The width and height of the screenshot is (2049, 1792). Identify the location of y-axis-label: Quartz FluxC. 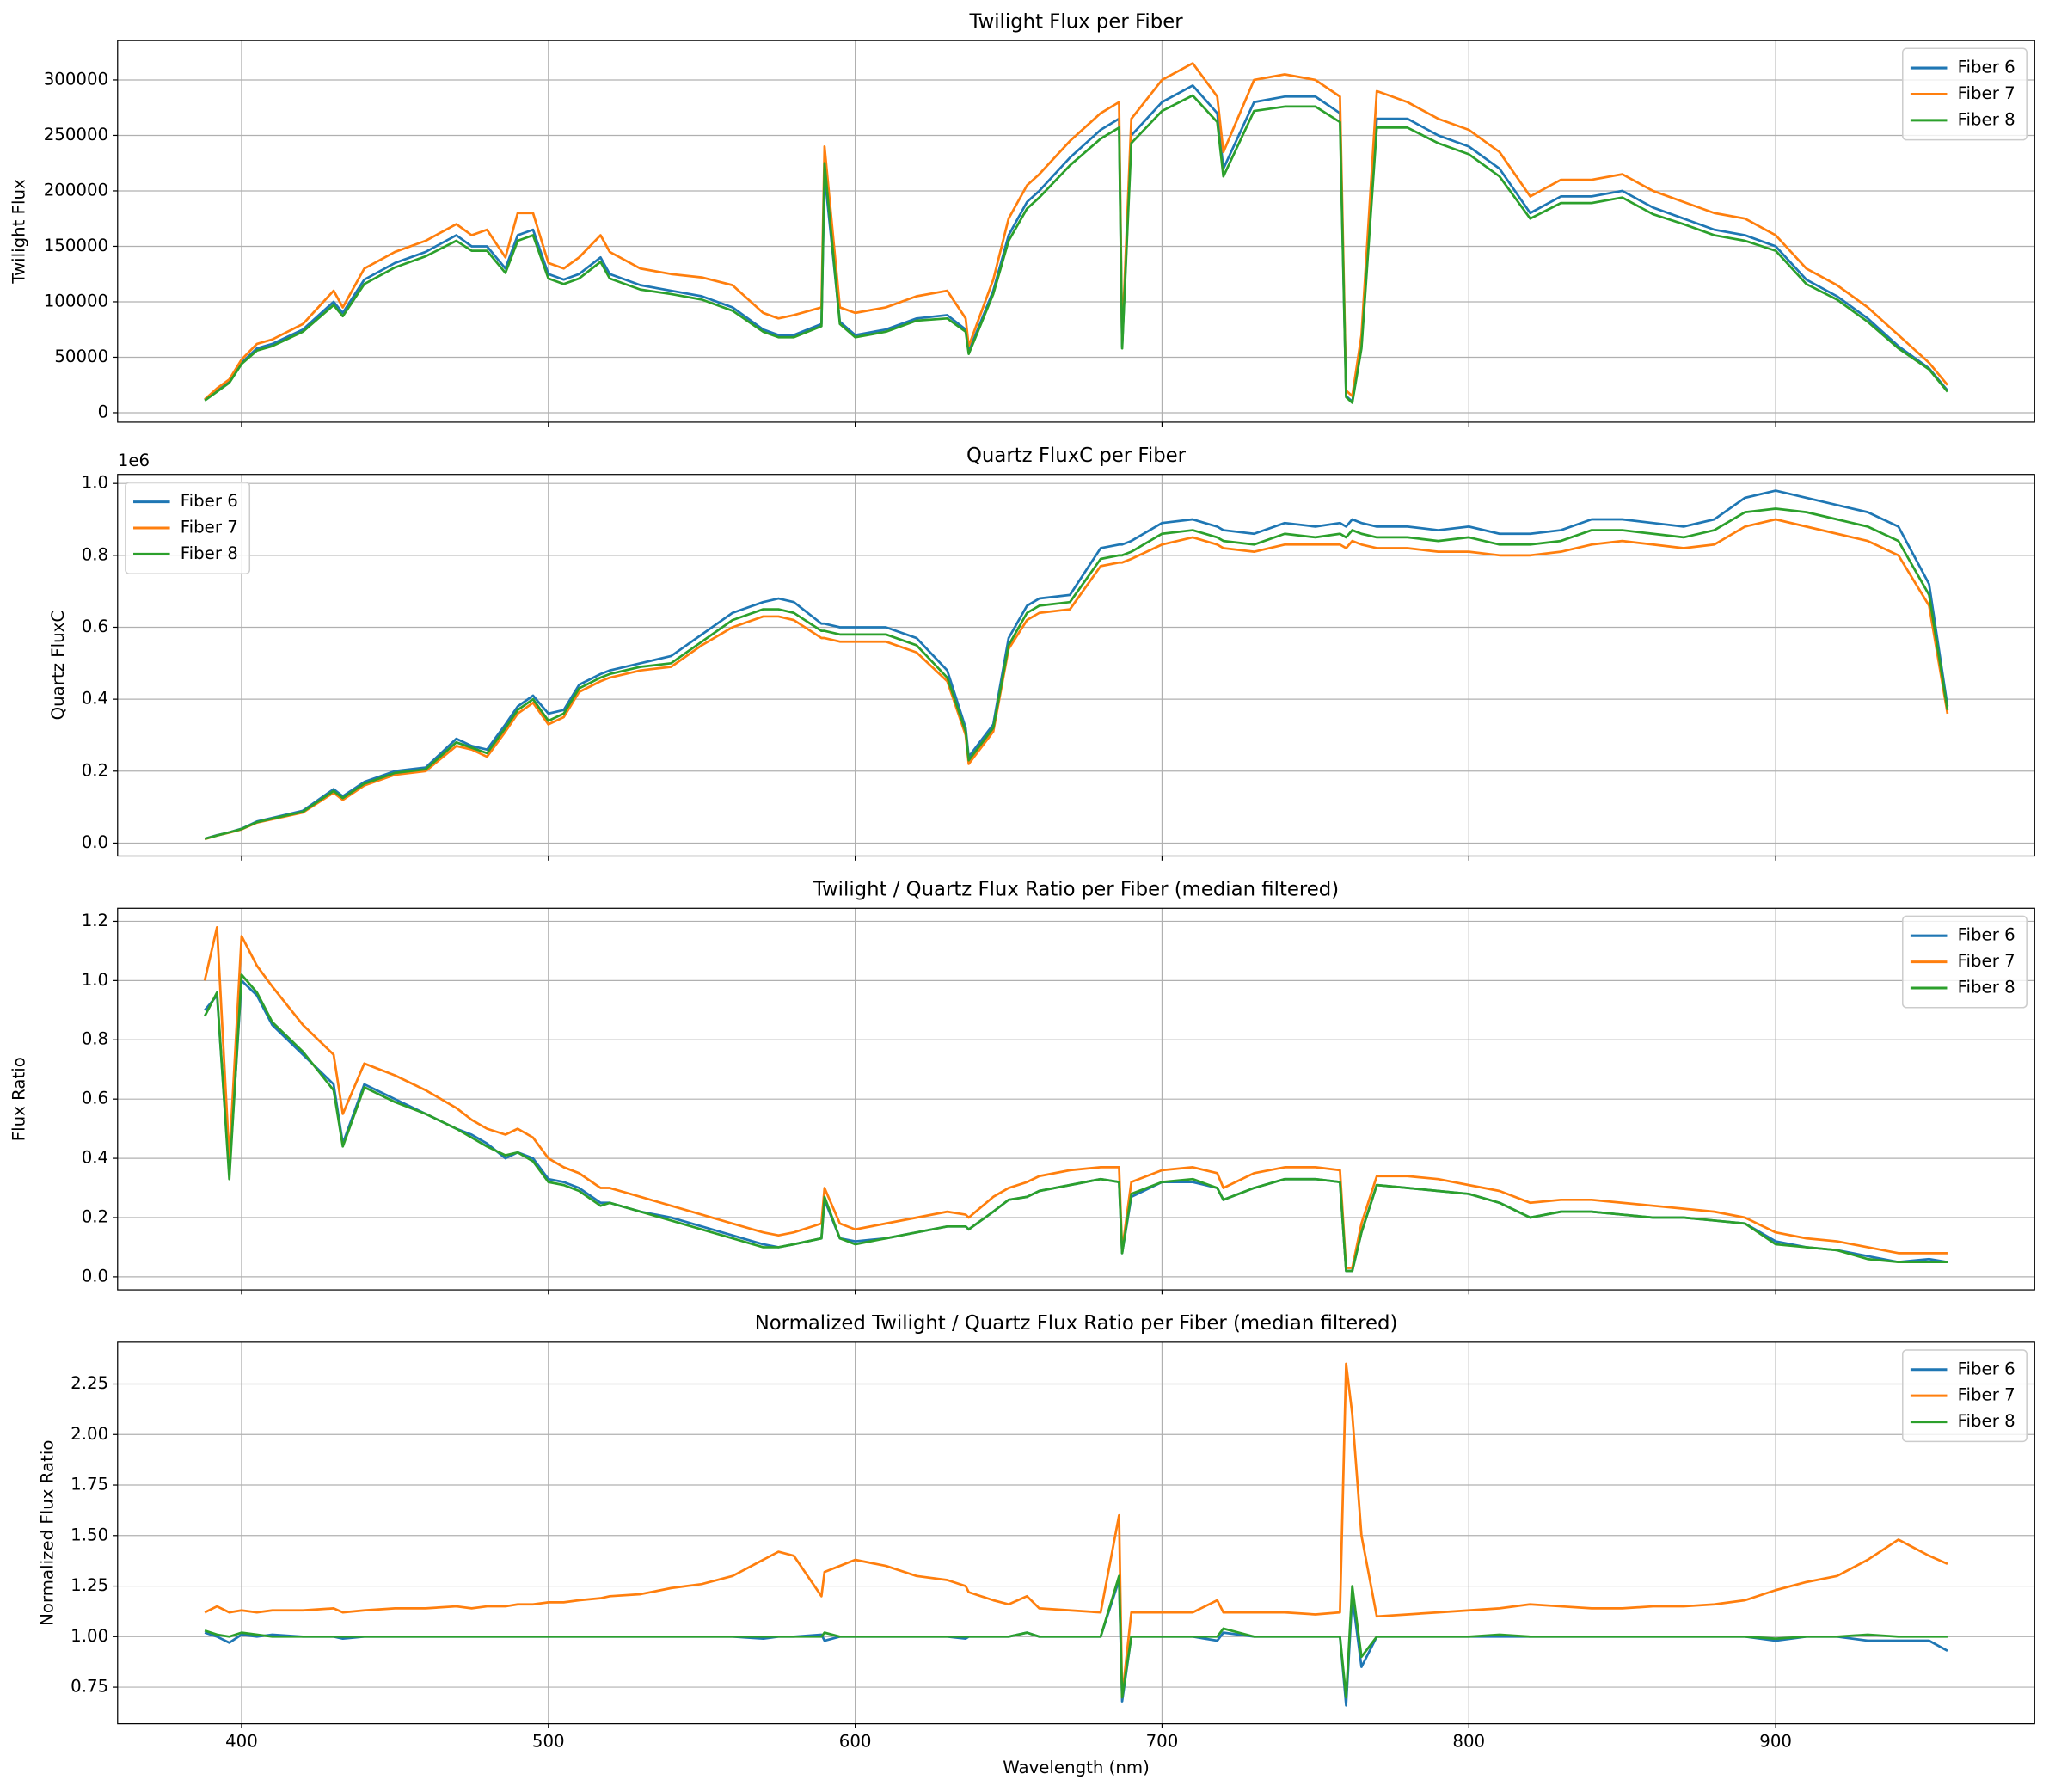
(58, 666).